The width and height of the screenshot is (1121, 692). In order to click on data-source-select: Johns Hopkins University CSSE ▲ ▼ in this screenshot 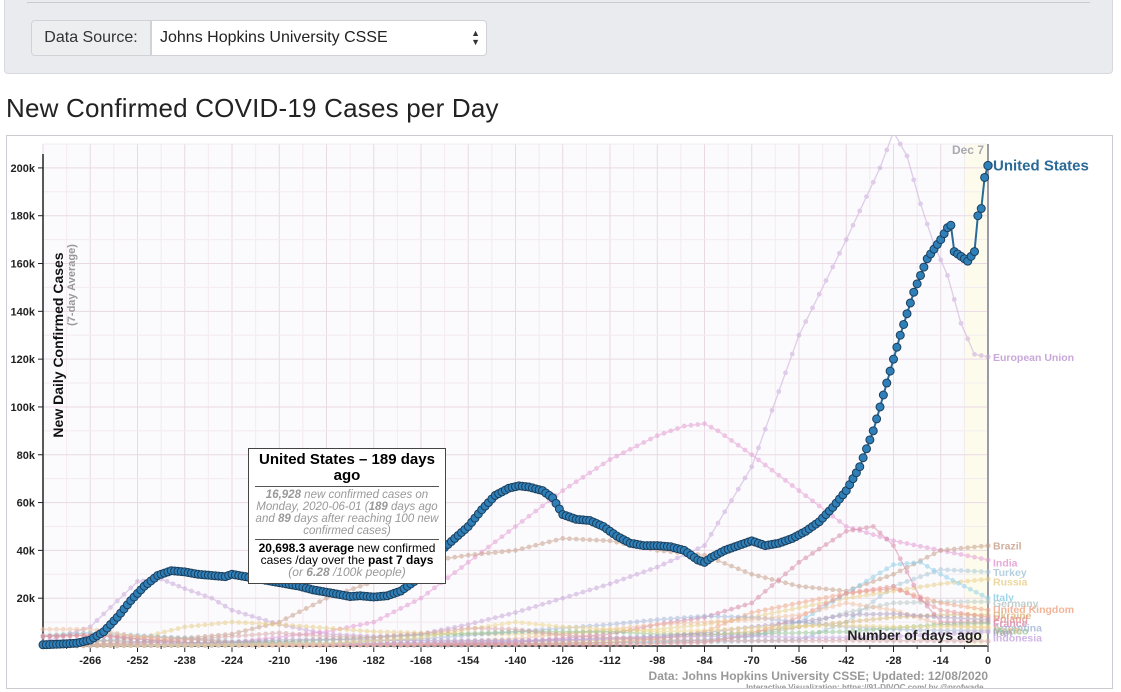, I will do `click(319, 38)`.